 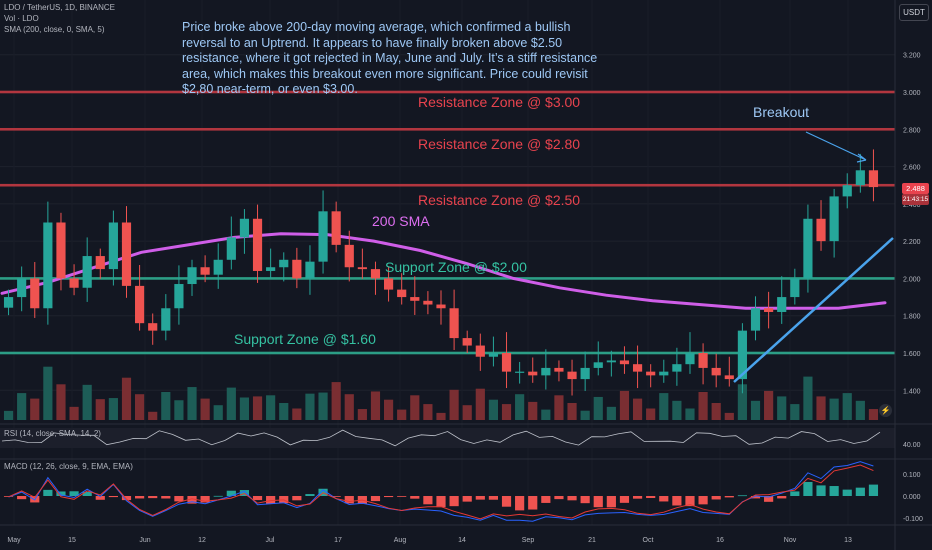 What do you see at coordinates (447, 92) in the screenshot?
I see `resistance-level` at bounding box center [447, 92].